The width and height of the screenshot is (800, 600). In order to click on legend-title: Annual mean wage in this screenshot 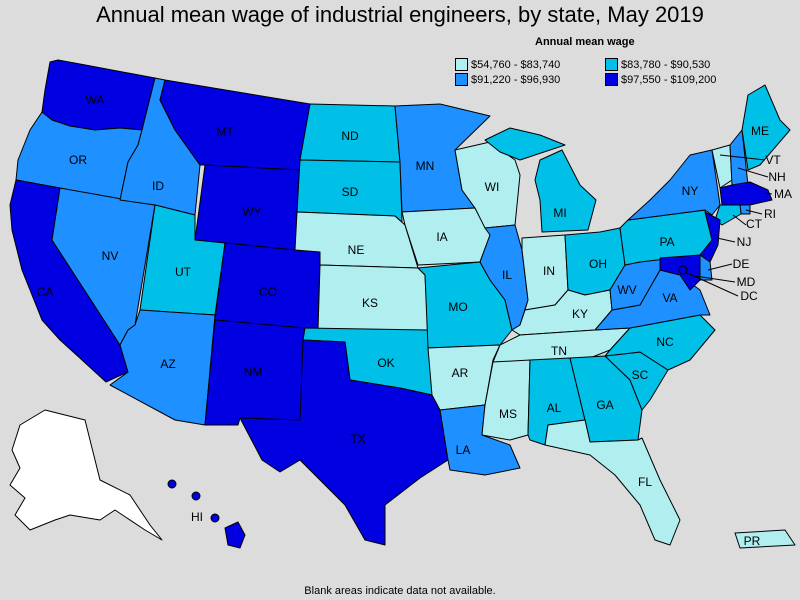, I will do `click(585, 42)`.